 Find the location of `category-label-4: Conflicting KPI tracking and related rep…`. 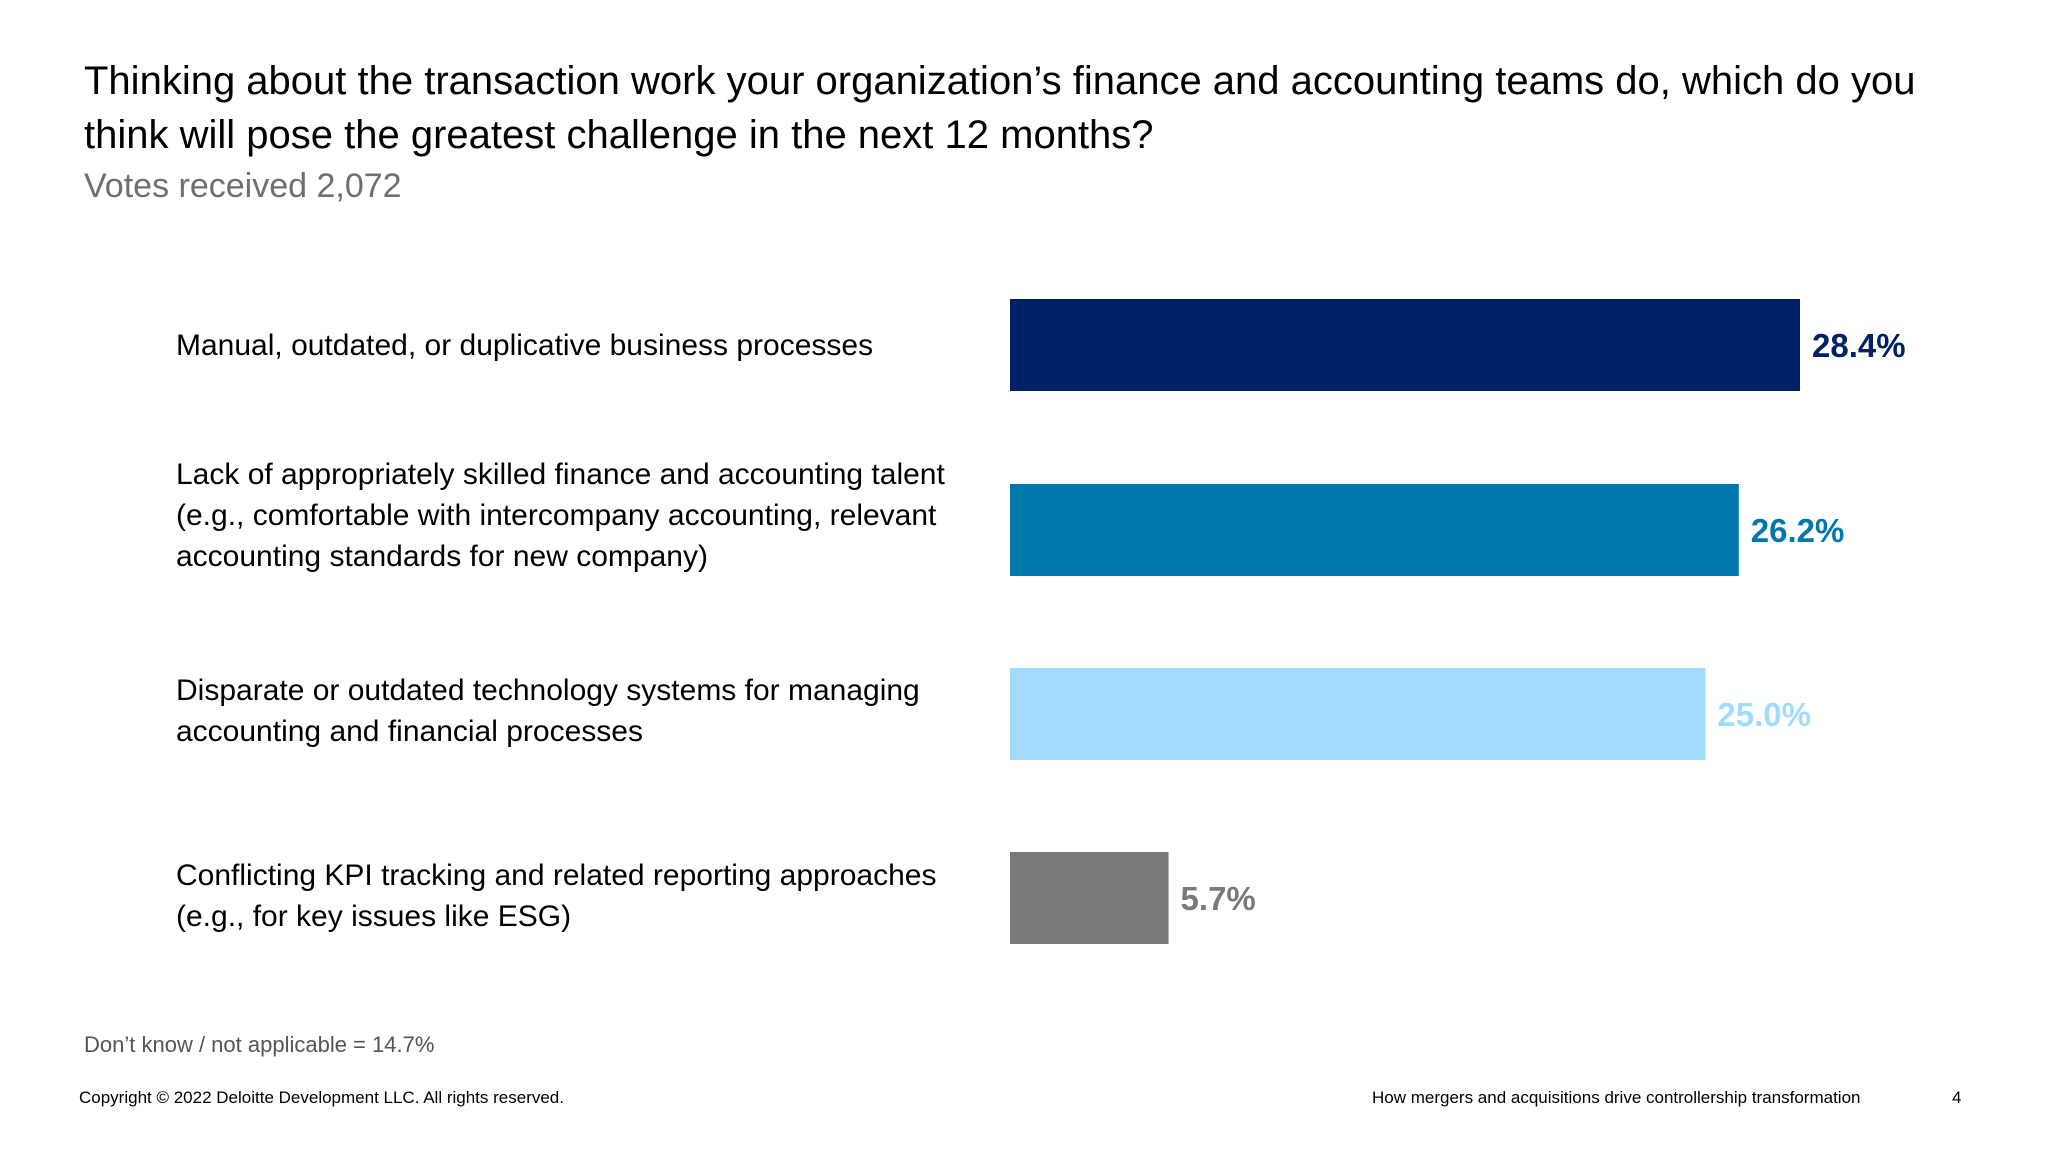

category-label-4: Conflicting KPI tracking and related rep… is located at coordinates (556, 896).